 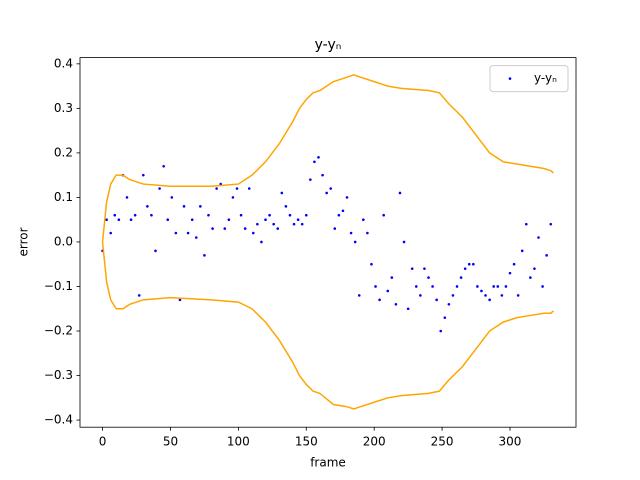 I want to click on x-tick-label: 300, so click(x=510, y=442).